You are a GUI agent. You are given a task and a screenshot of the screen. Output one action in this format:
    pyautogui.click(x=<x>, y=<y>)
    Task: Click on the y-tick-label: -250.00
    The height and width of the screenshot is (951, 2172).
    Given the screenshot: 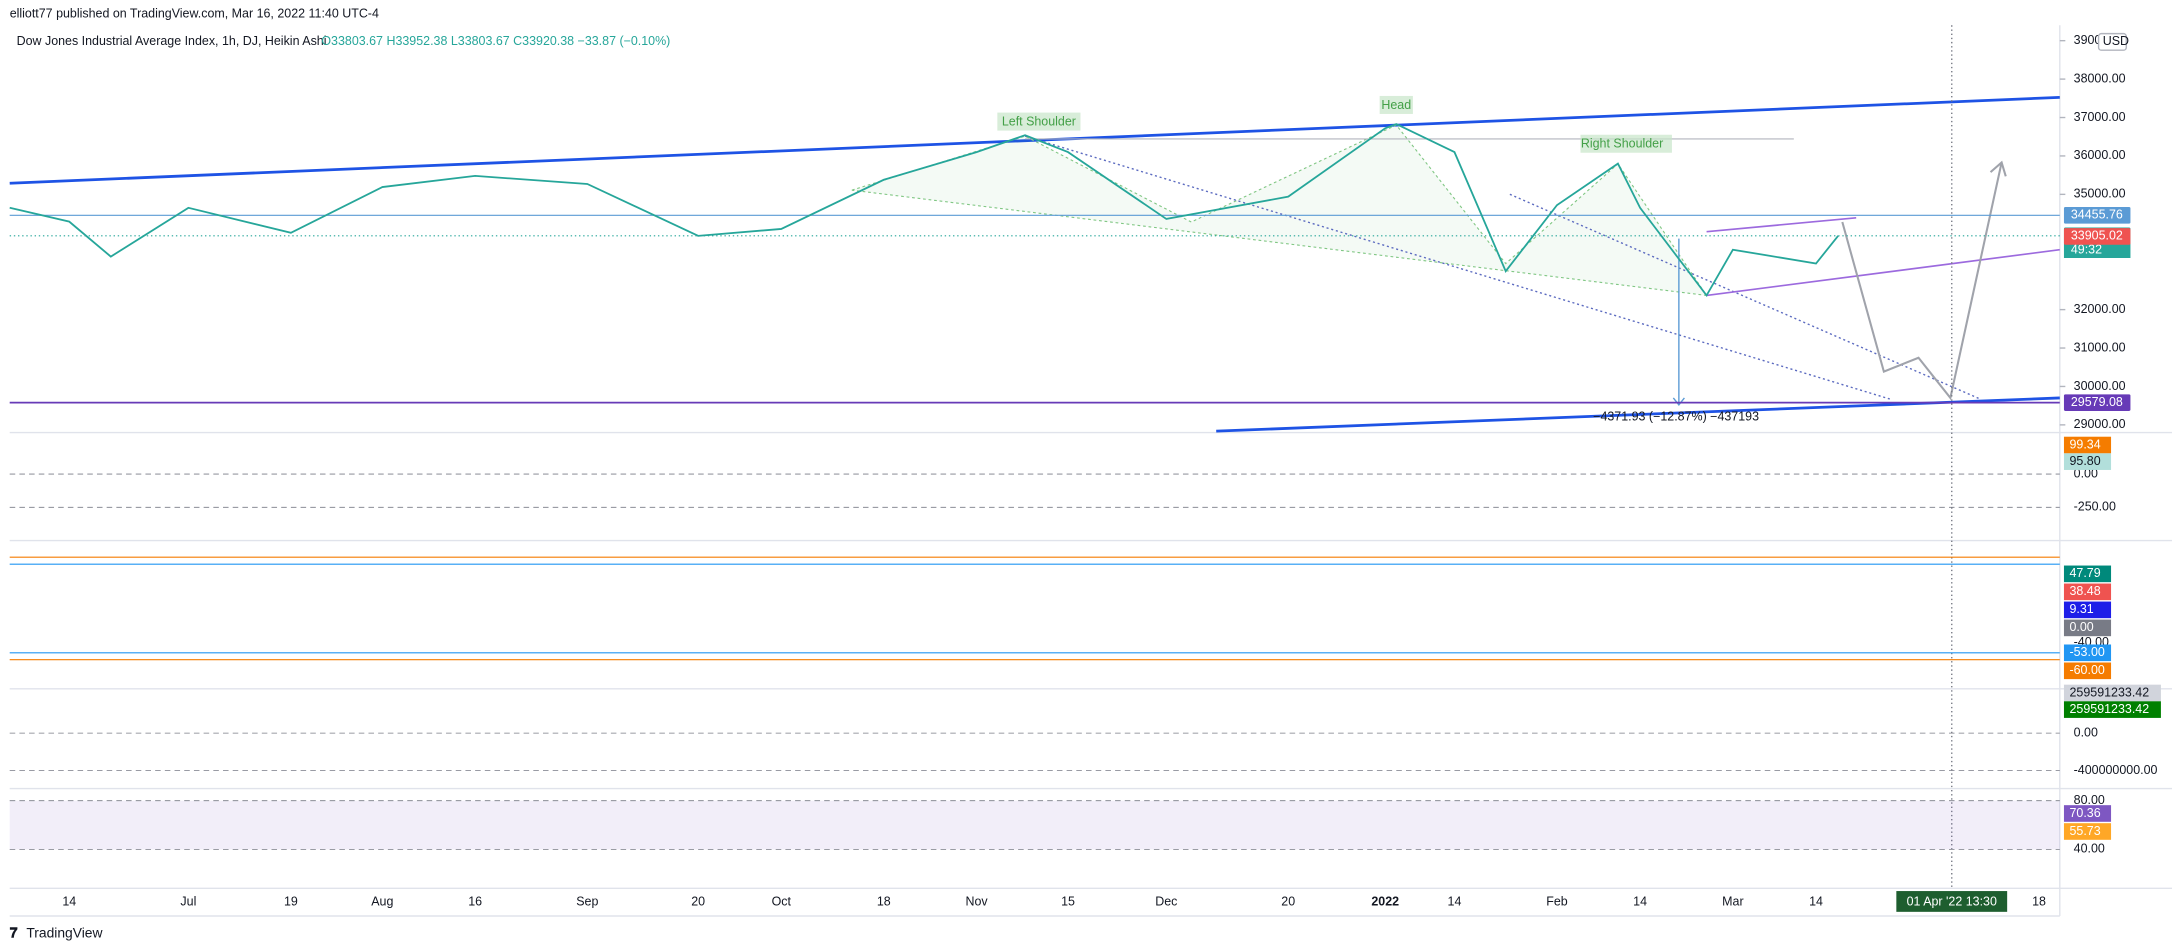 What is the action you would take?
    pyautogui.click(x=2095, y=507)
    